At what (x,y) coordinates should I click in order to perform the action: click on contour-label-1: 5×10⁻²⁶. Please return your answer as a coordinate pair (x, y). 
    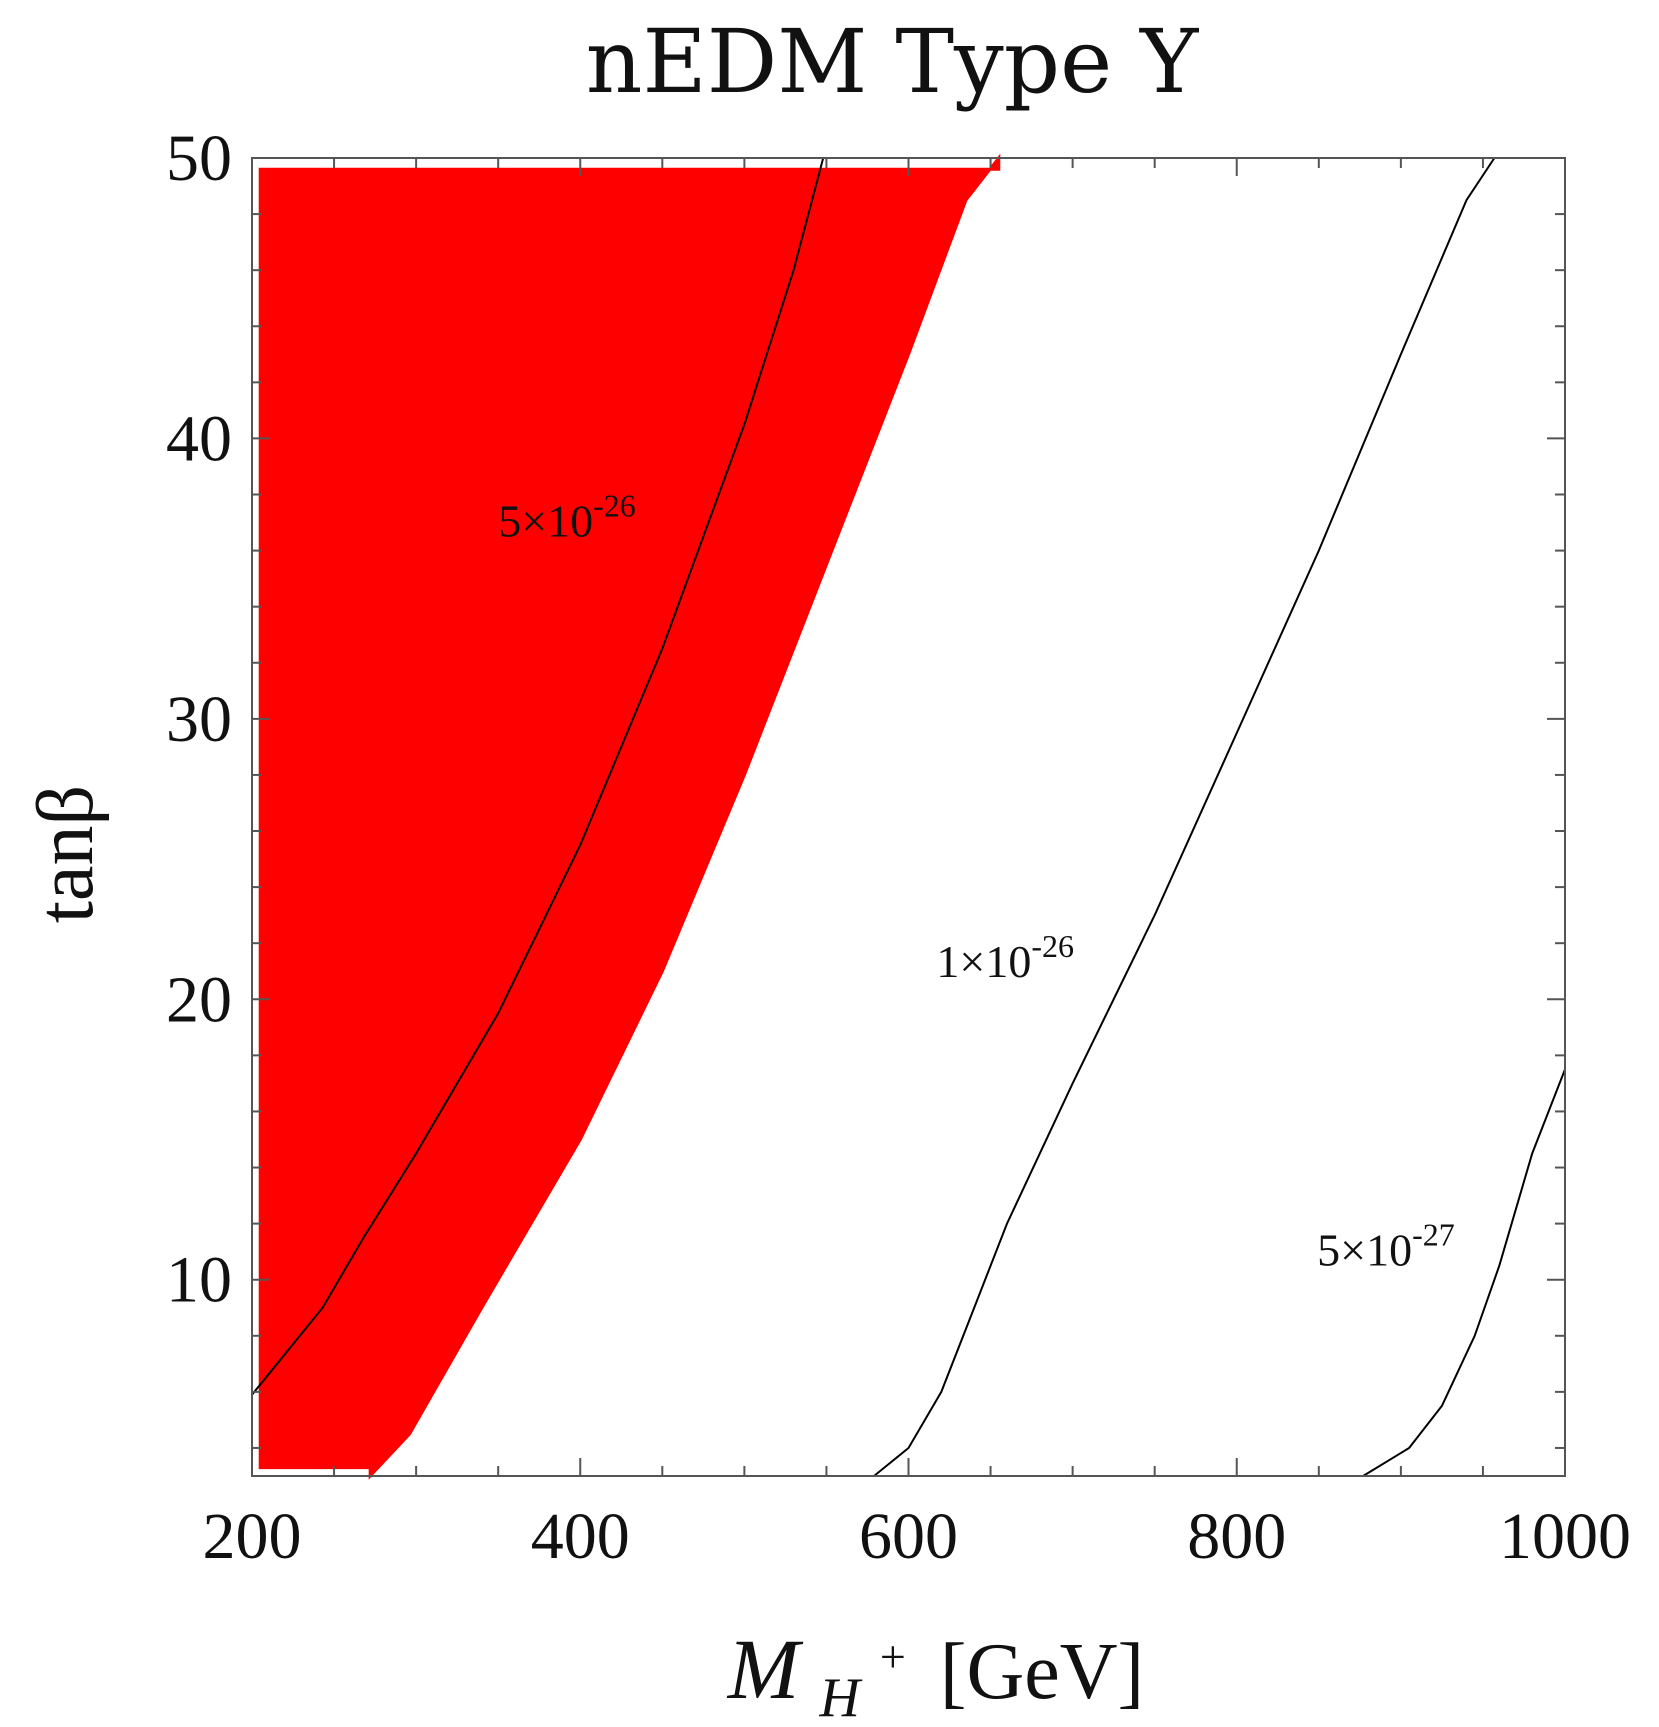
    Looking at the image, I should click on (567, 517).